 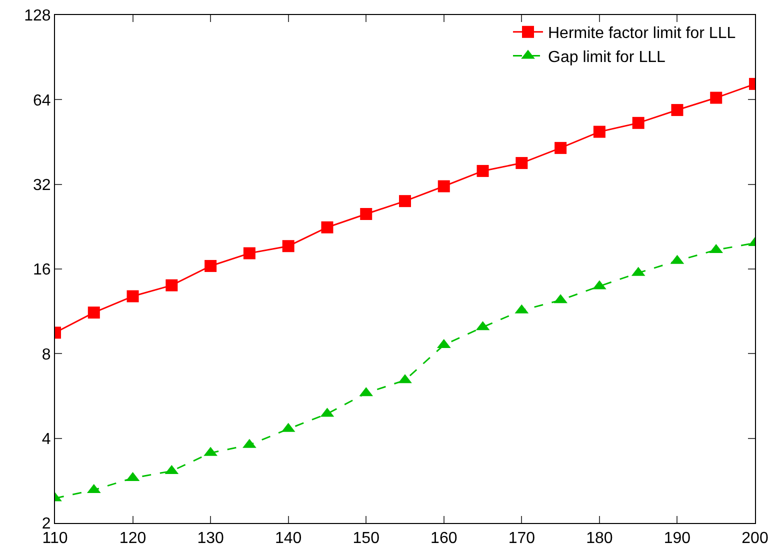 What do you see at coordinates (132, 539) in the screenshot?
I see `x-tick-label: 120` at bounding box center [132, 539].